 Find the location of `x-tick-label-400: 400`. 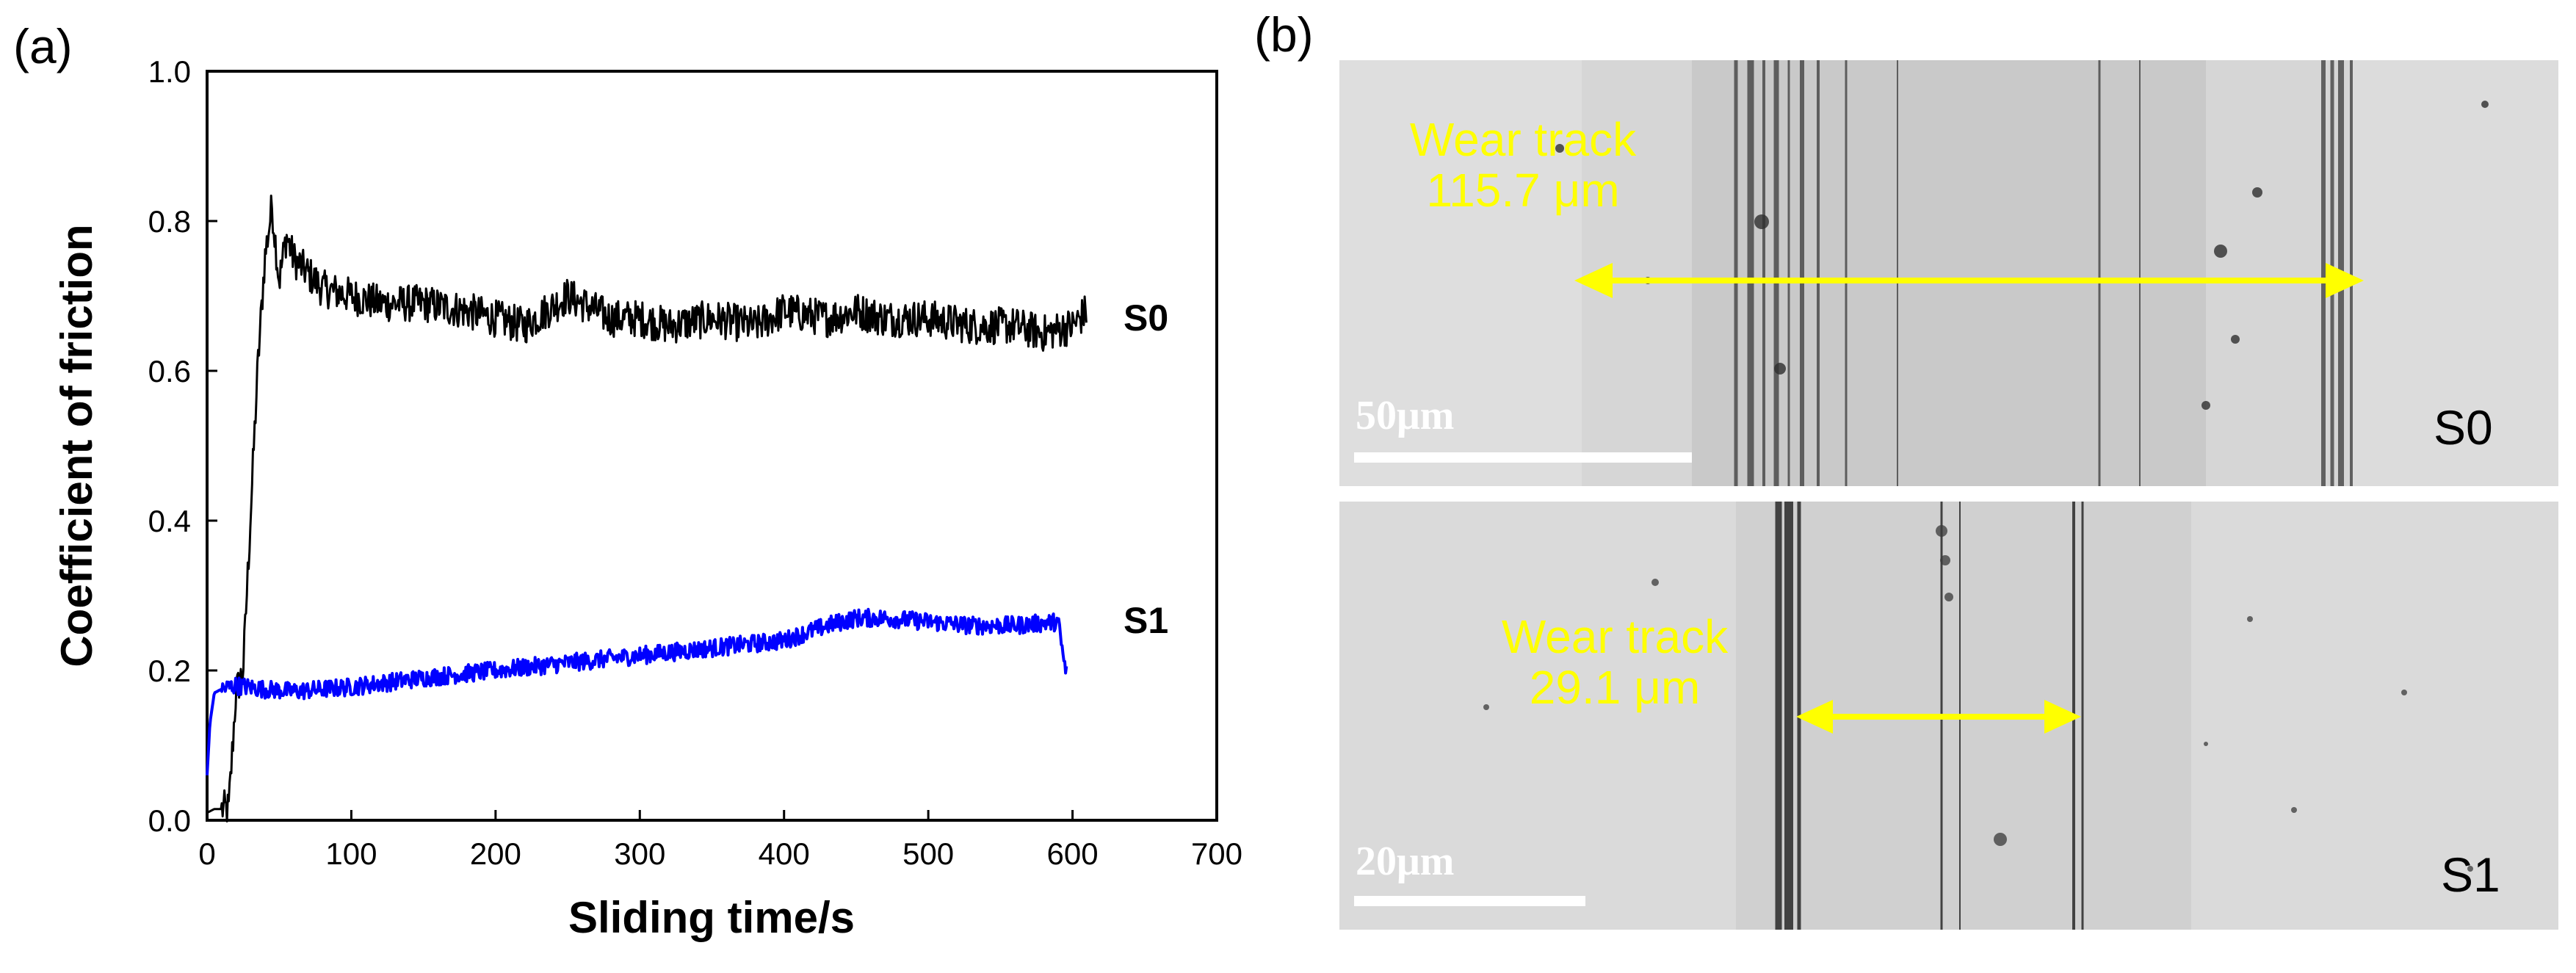

x-tick-label-400: 400 is located at coordinates (784, 853).